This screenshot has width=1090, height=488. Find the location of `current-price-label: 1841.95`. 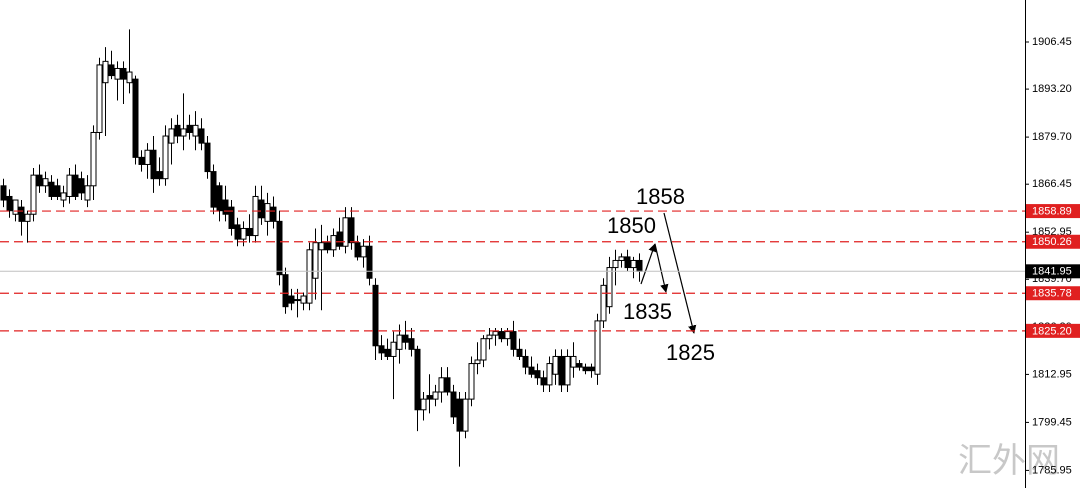

current-price-label: 1841.95 is located at coordinates (1052, 272).